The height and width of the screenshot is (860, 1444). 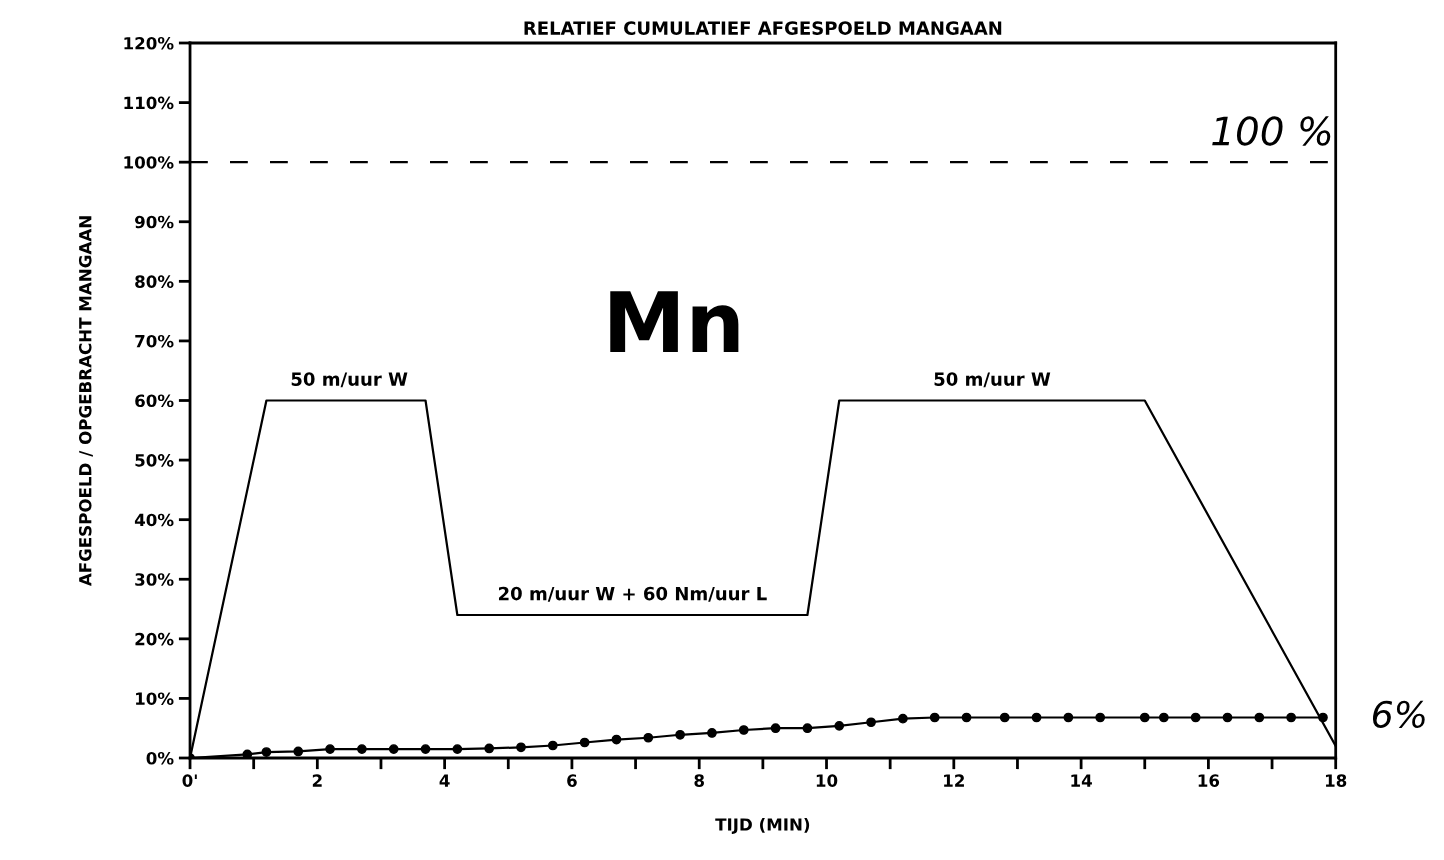 I want to click on ref-line-label: 100 %, so click(x=1271, y=131).